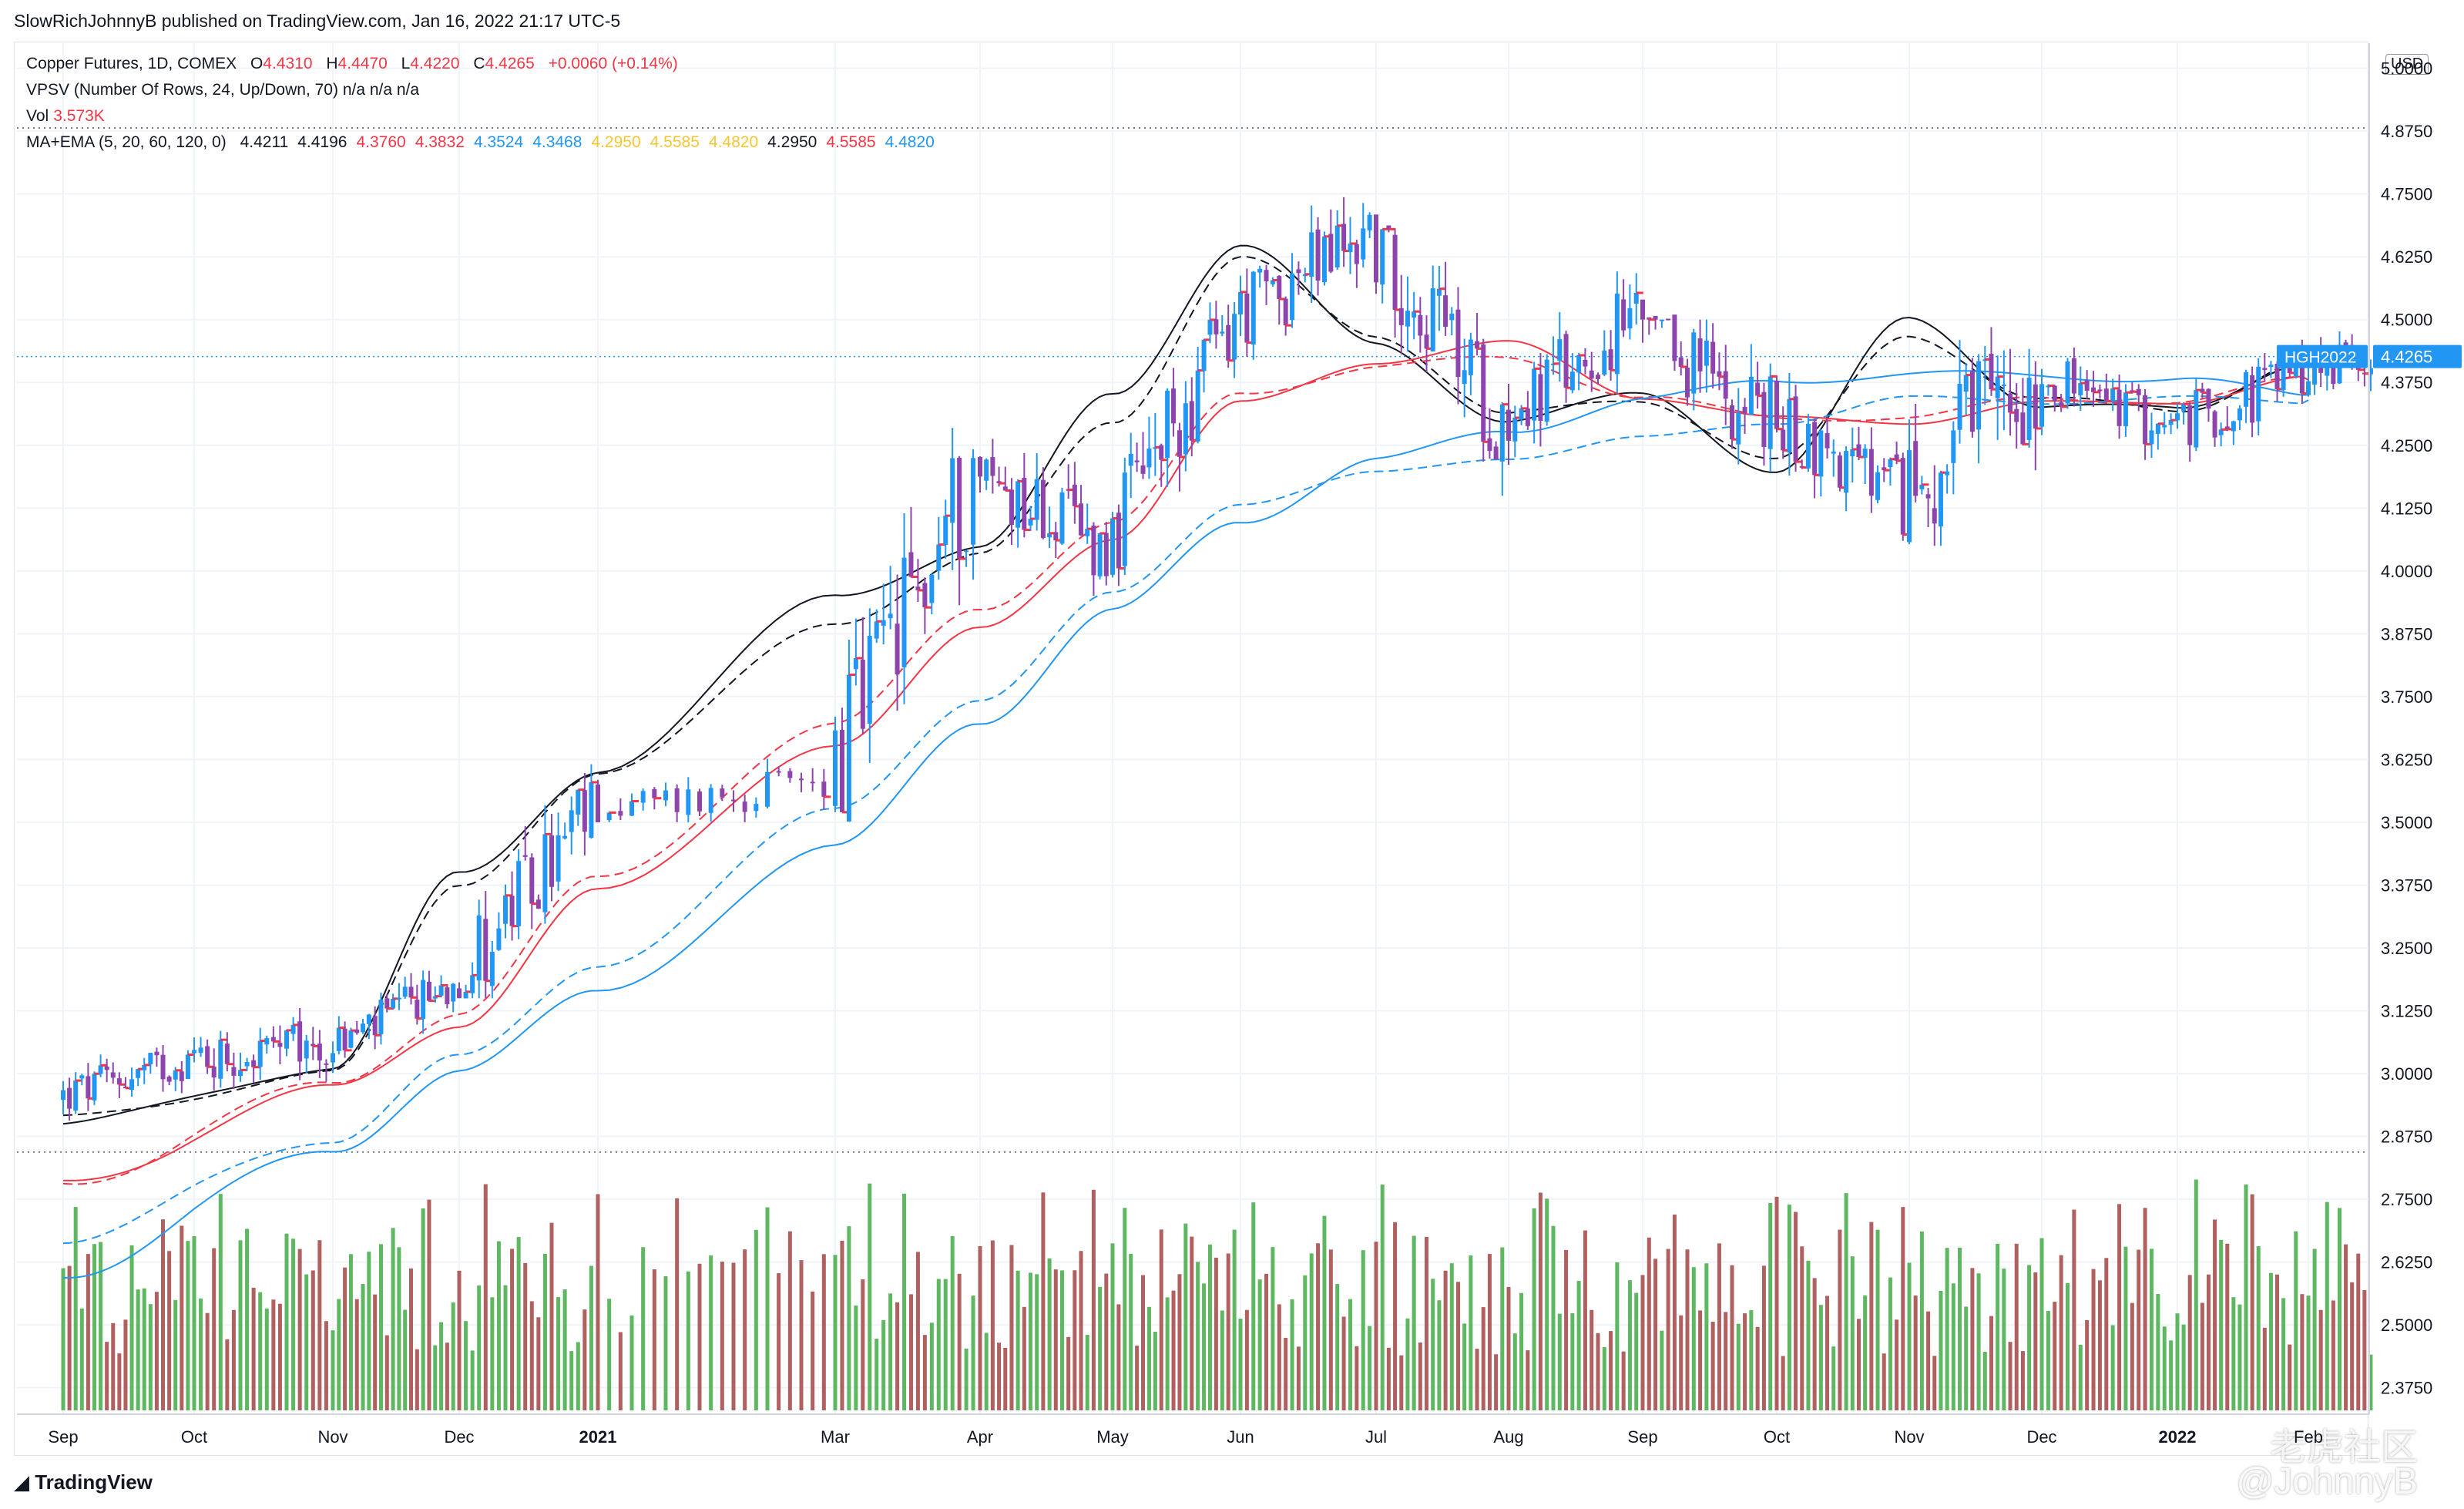 The width and height of the screenshot is (2464, 1509). What do you see at coordinates (485, 116) in the screenshot?
I see `legend-vol-row: Vol 3.573K` at bounding box center [485, 116].